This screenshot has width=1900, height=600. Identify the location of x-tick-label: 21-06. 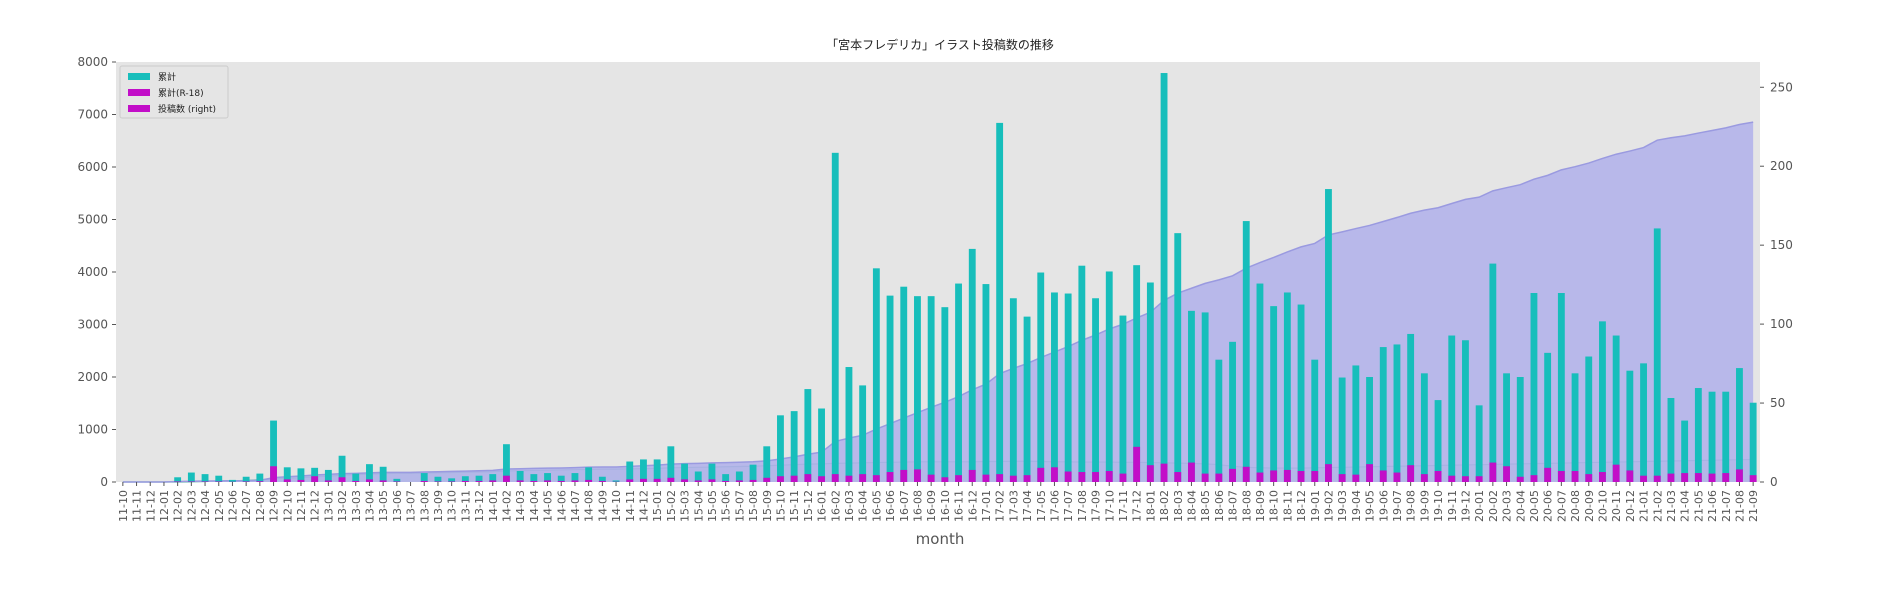
(1712, 506).